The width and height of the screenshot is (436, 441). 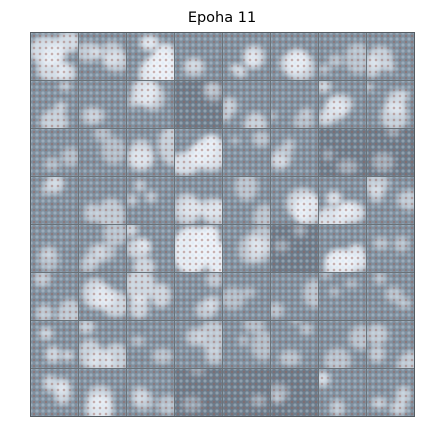 I want to click on figure-title: Epoha 11, so click(x=222, y=18).